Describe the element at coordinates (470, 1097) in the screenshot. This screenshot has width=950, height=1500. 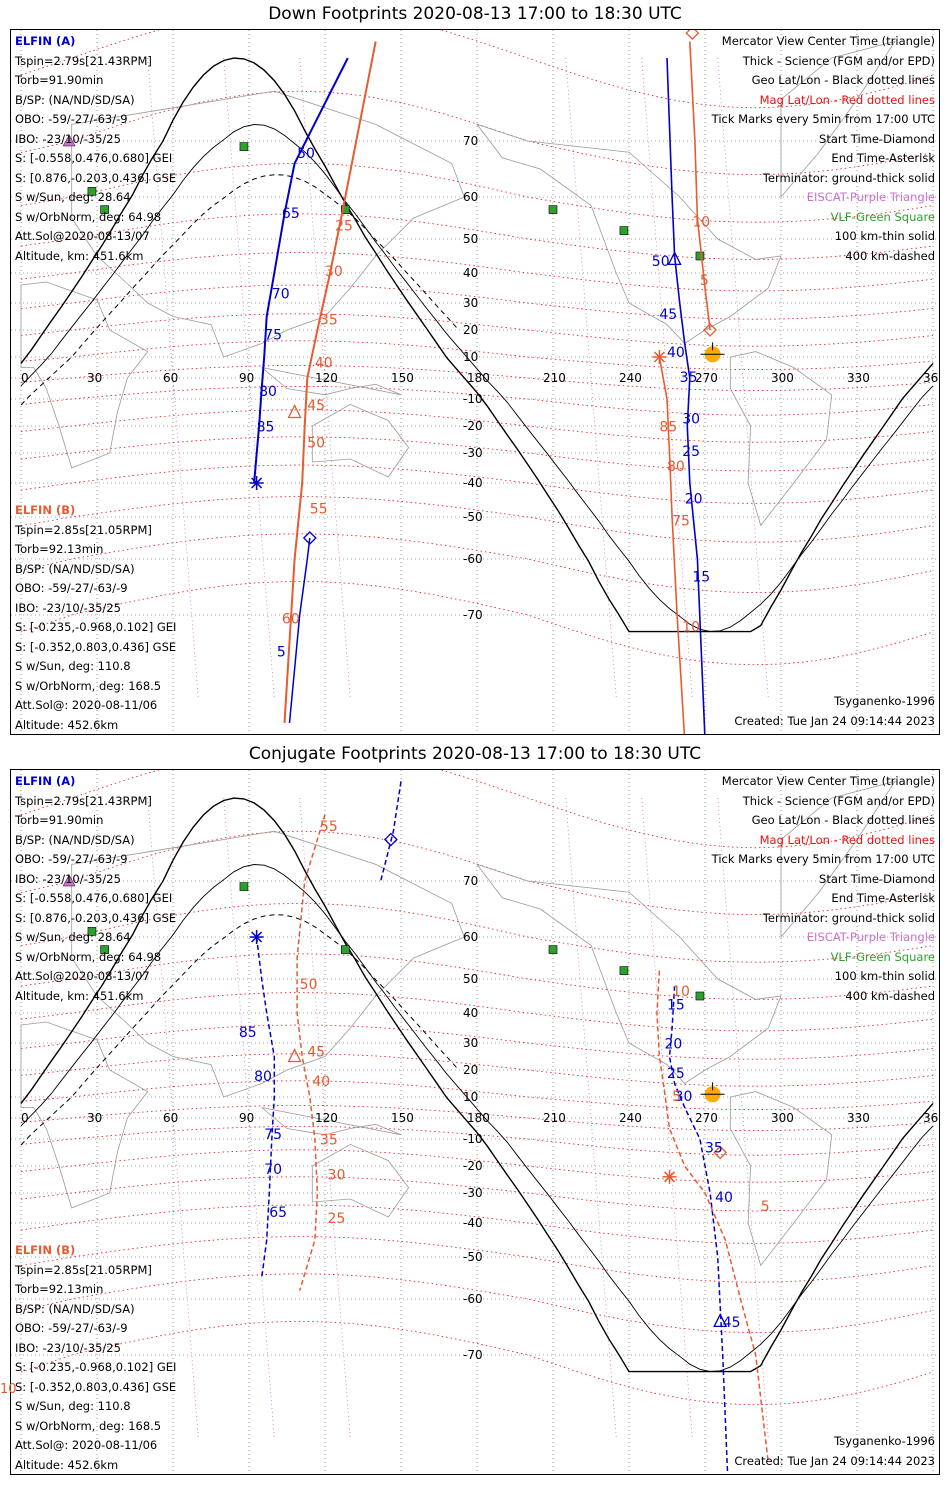
I see `lat-tick-label: 10` at that location.